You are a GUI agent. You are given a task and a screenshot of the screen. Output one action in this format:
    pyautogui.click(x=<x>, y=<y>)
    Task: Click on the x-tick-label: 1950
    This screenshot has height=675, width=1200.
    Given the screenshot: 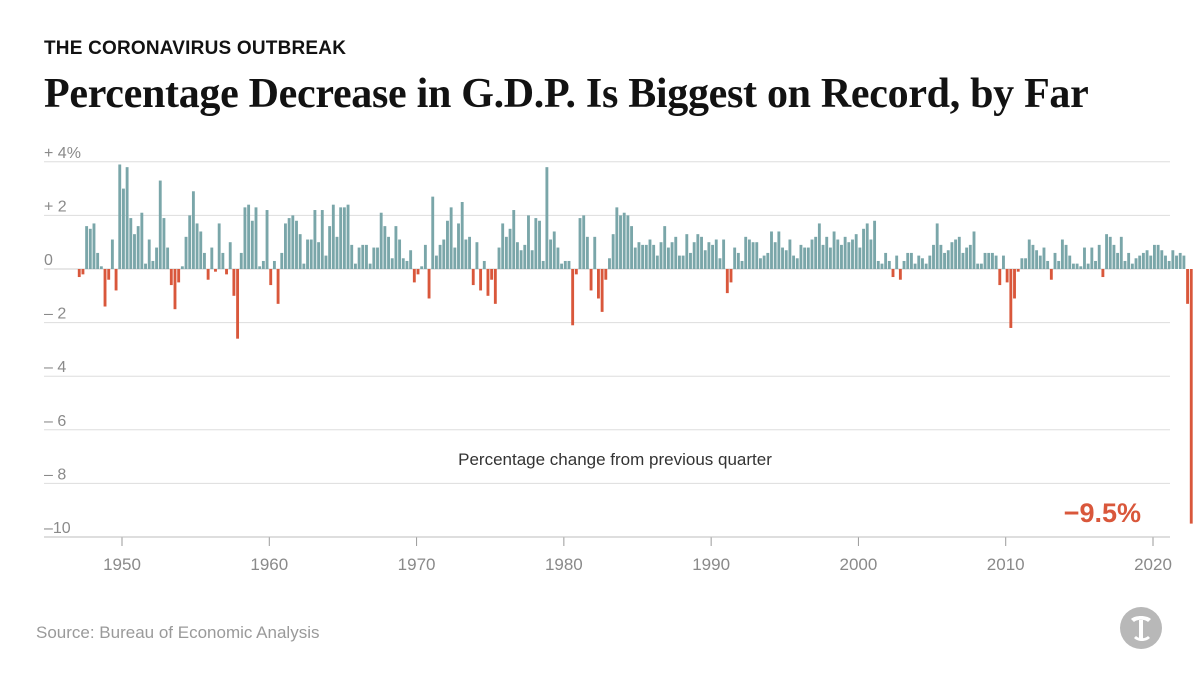 What is the action you would take?
    pyautogui.click(x=122, y=564)
    